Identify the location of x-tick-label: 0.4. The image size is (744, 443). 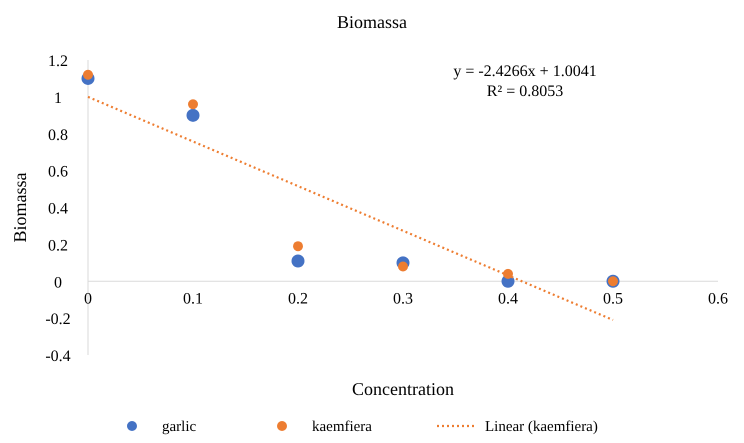
(508, 299).